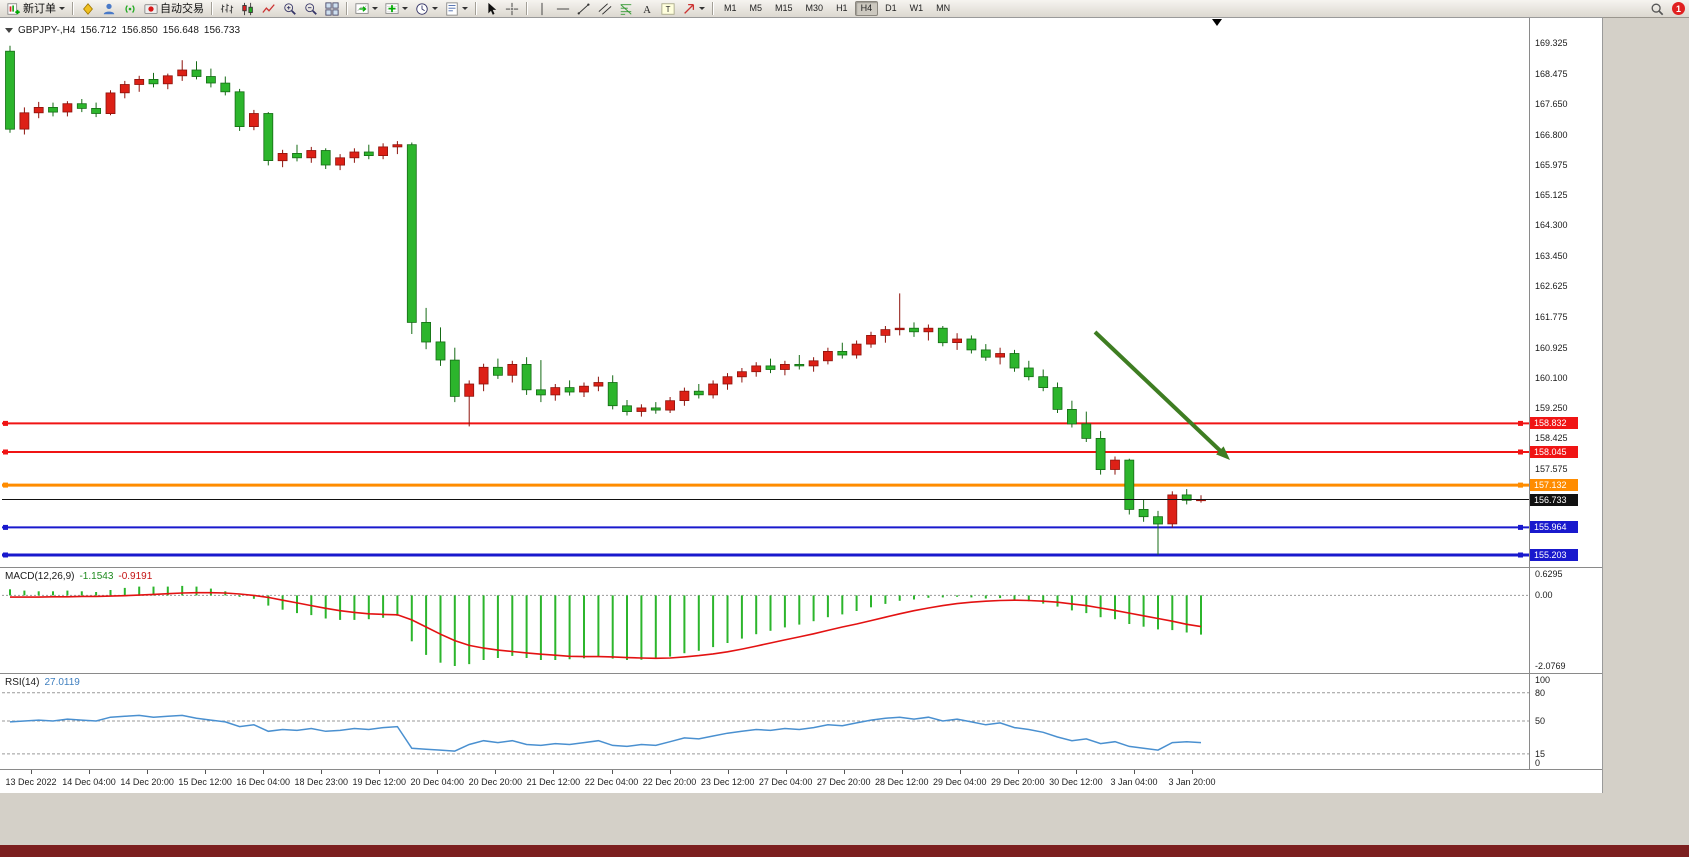  I want to click on rsi-pane-canvas, so click(765, 721).